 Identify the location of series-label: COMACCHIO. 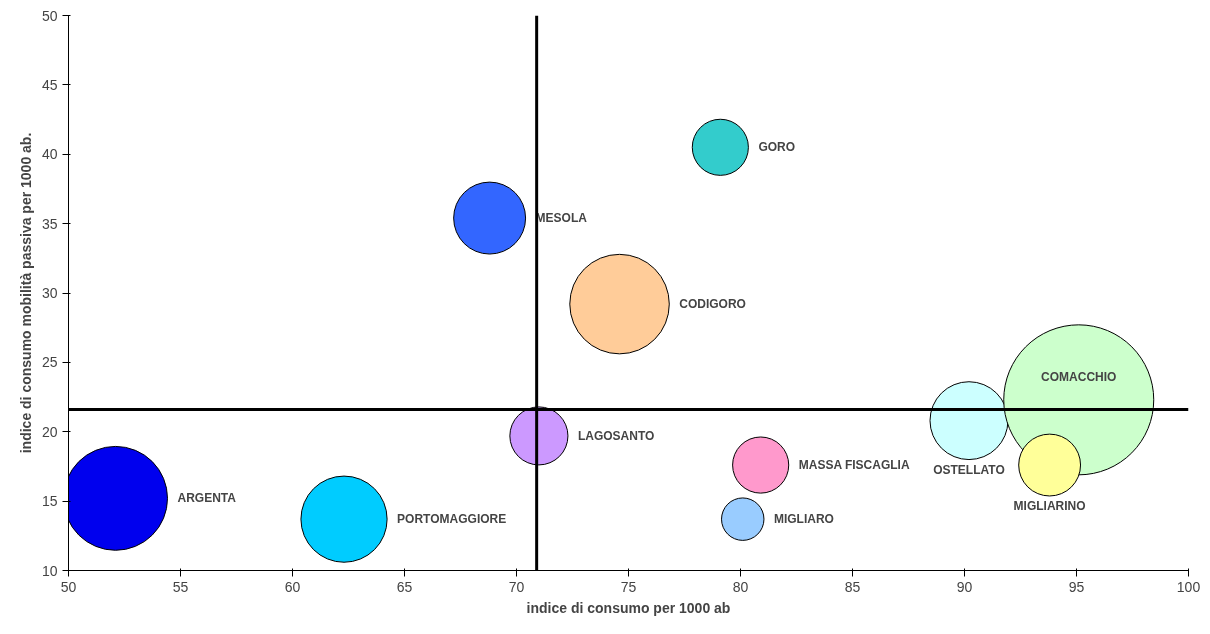
(1079, 377).